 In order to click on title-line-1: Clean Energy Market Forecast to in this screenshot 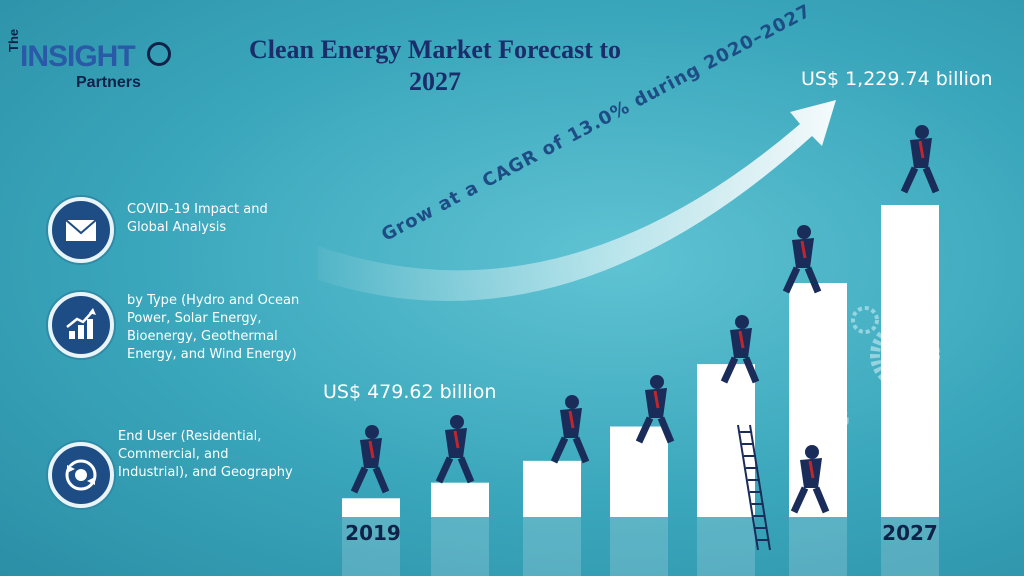, I will do `click(435, 49)`.